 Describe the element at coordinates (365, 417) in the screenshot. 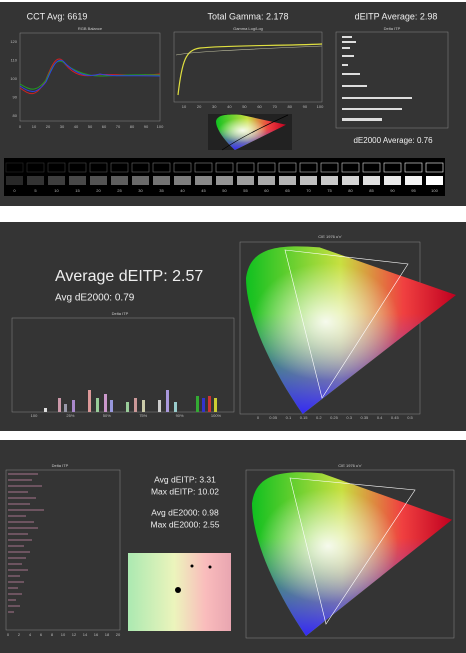

I see `tick-label: 0.35` at that location.